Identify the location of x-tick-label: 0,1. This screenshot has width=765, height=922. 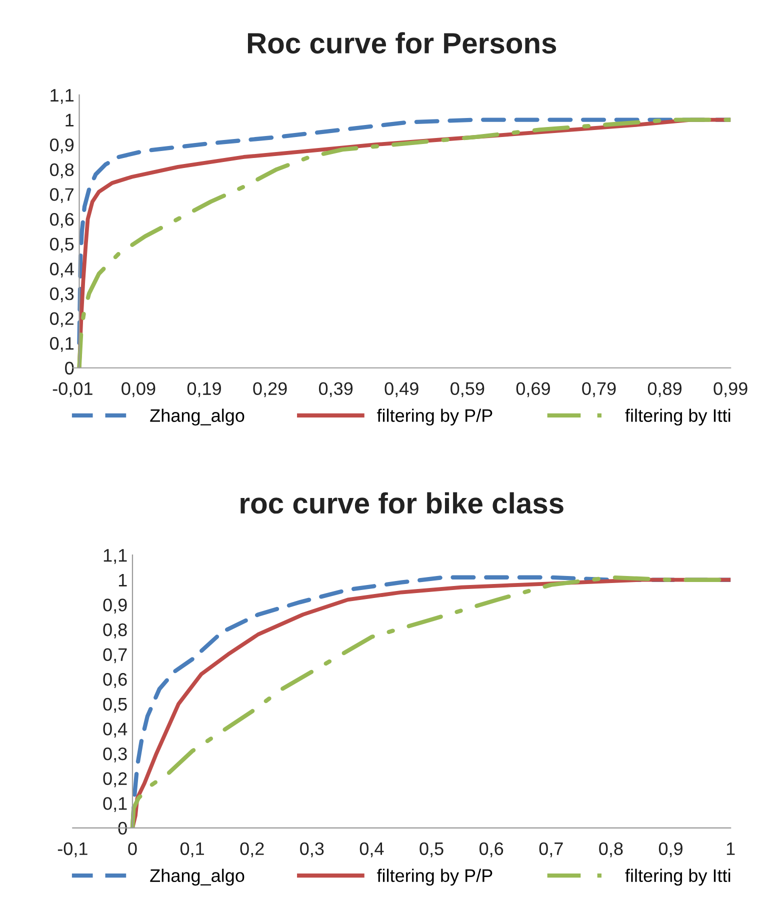
(192, 850).